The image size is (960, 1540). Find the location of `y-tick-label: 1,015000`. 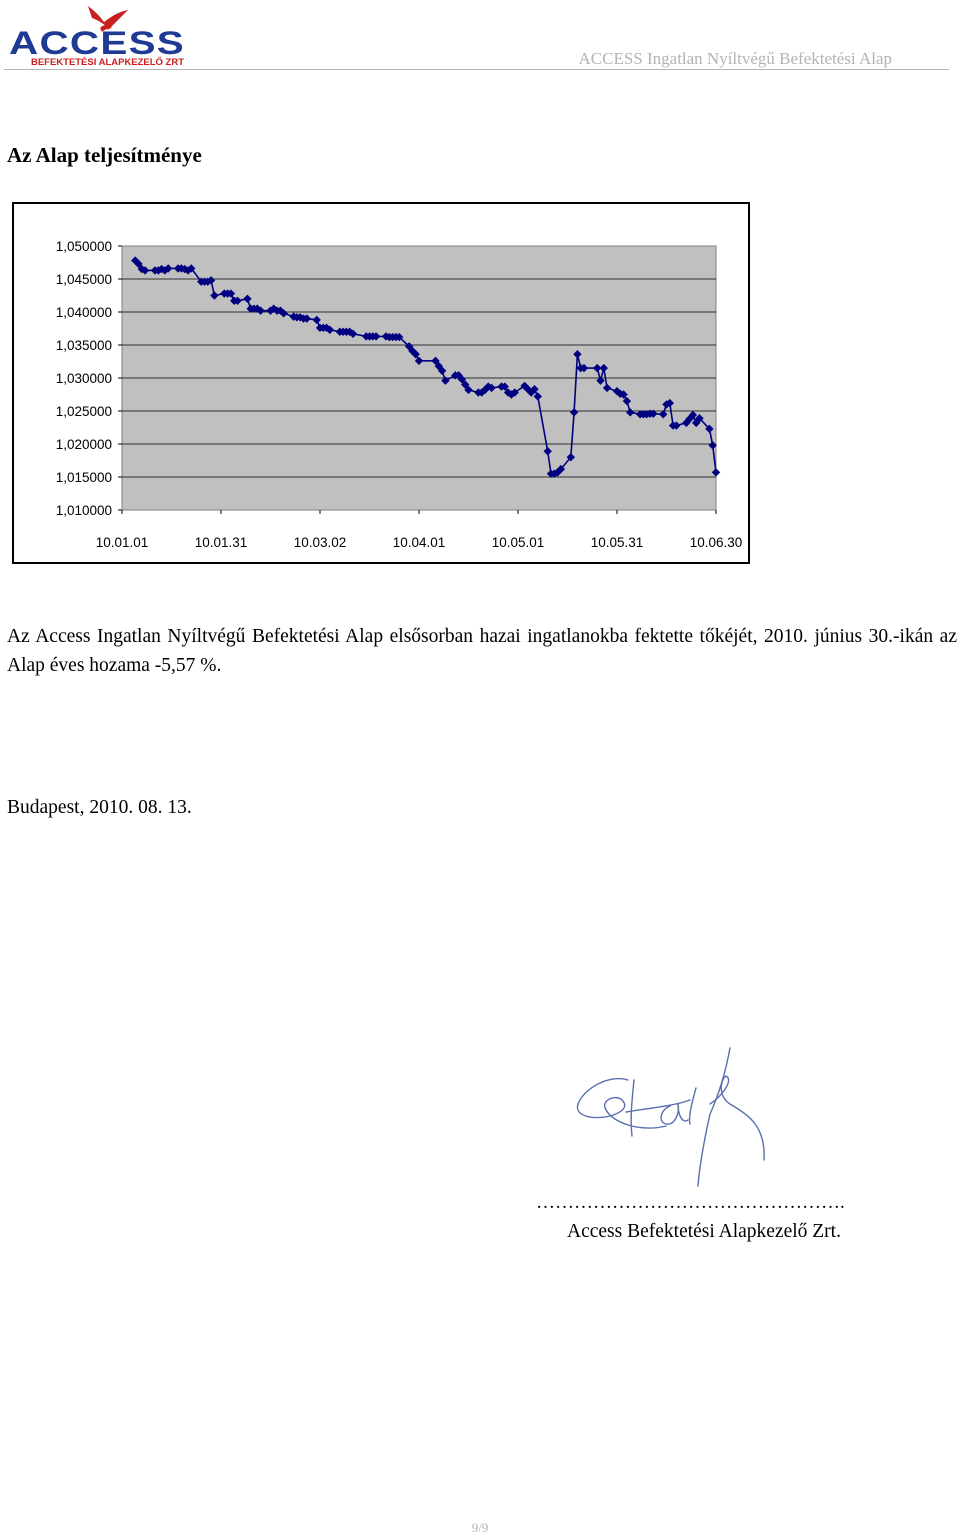

y-tick-label: 1,015000 is located at coordinates (84, 477).